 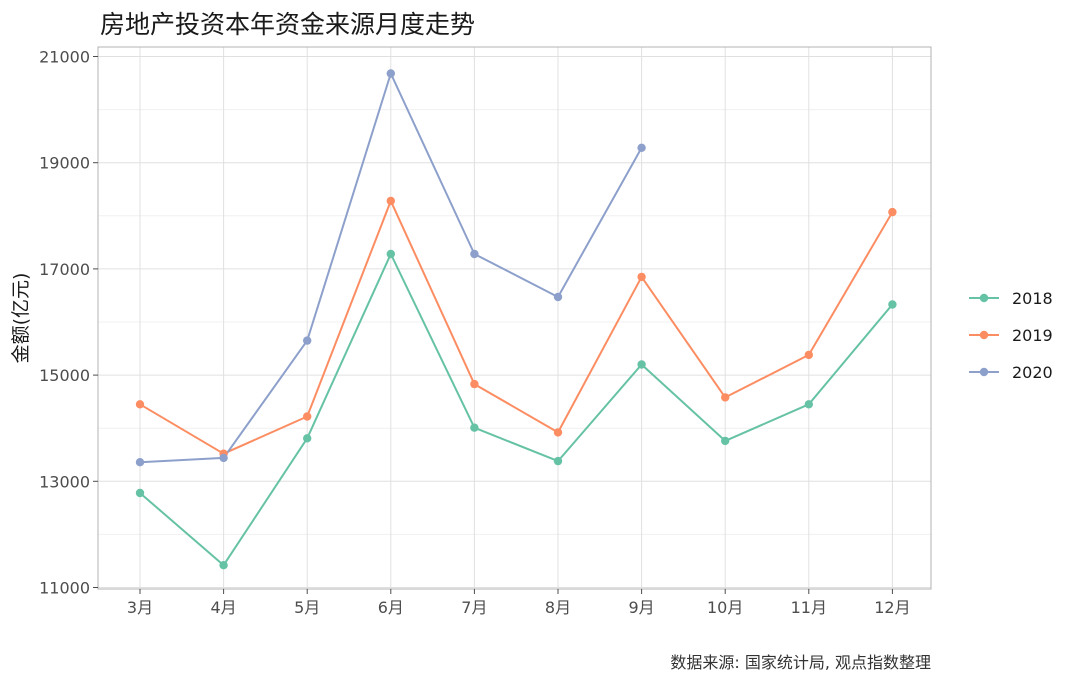 What do you see at coordinates (984, 335) in the screenshot?
I see `legend-key-point-2019` at bounding box center [984, 335].